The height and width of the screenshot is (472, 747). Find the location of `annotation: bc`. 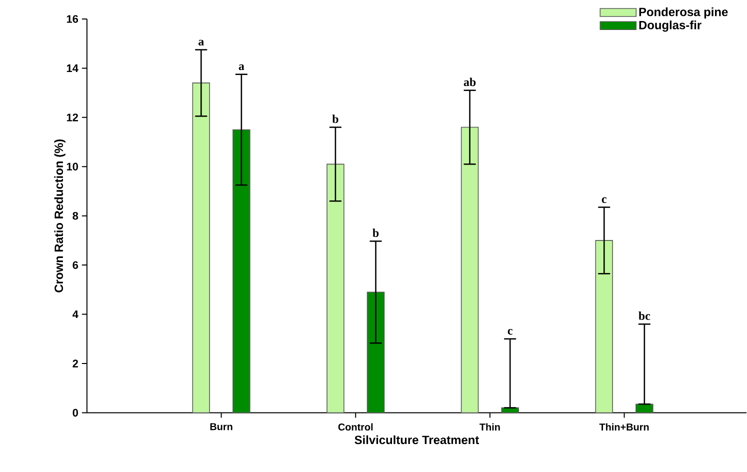

annotation: bc is located at coordinates (644, 316).